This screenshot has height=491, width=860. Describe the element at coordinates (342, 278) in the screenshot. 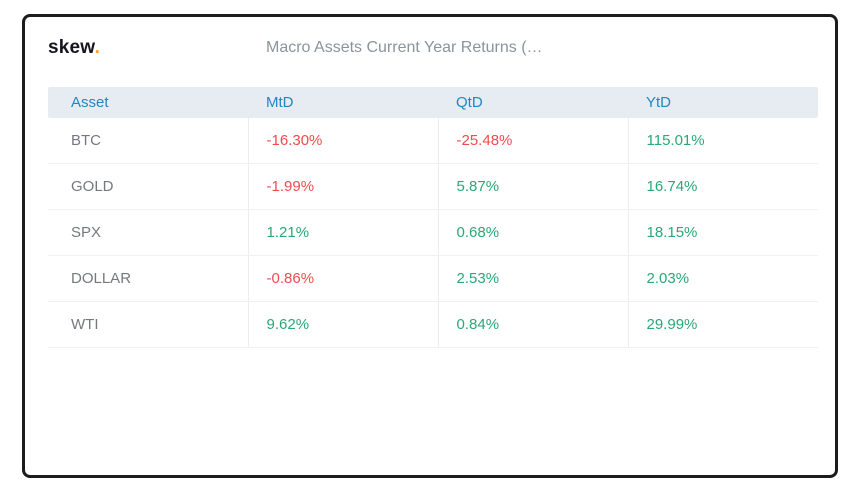

I see `mtd-cell: -0.86%` at that location.